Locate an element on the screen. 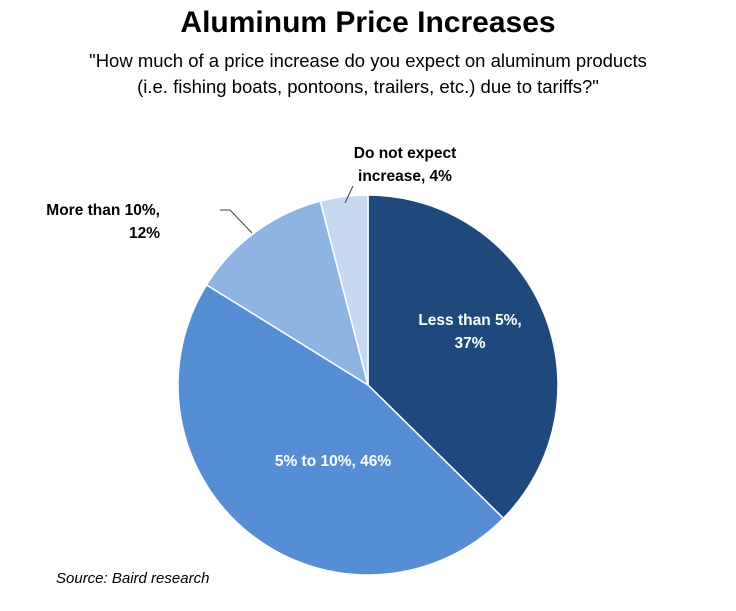 The image size is (736, 611). label-no-increase: Do not expect increase, 4% is located at coordinates (405, 165).